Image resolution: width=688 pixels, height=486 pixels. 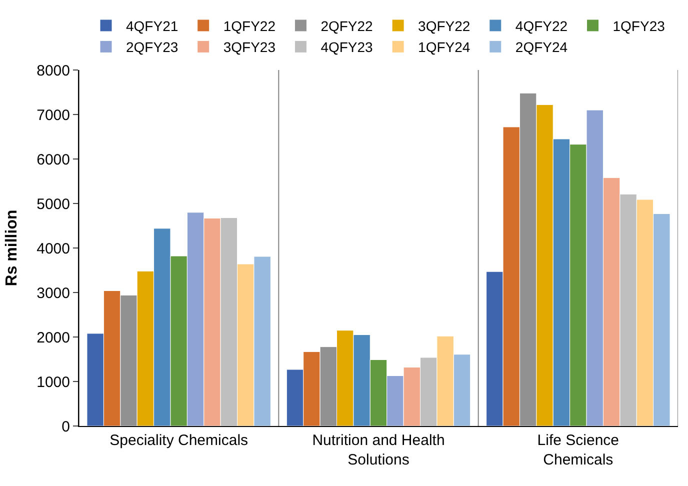 What do you see at coordinates (347, 26) in the screenshot?
I see `legend-label: 2QFY22` at bounding box center [347, 26].